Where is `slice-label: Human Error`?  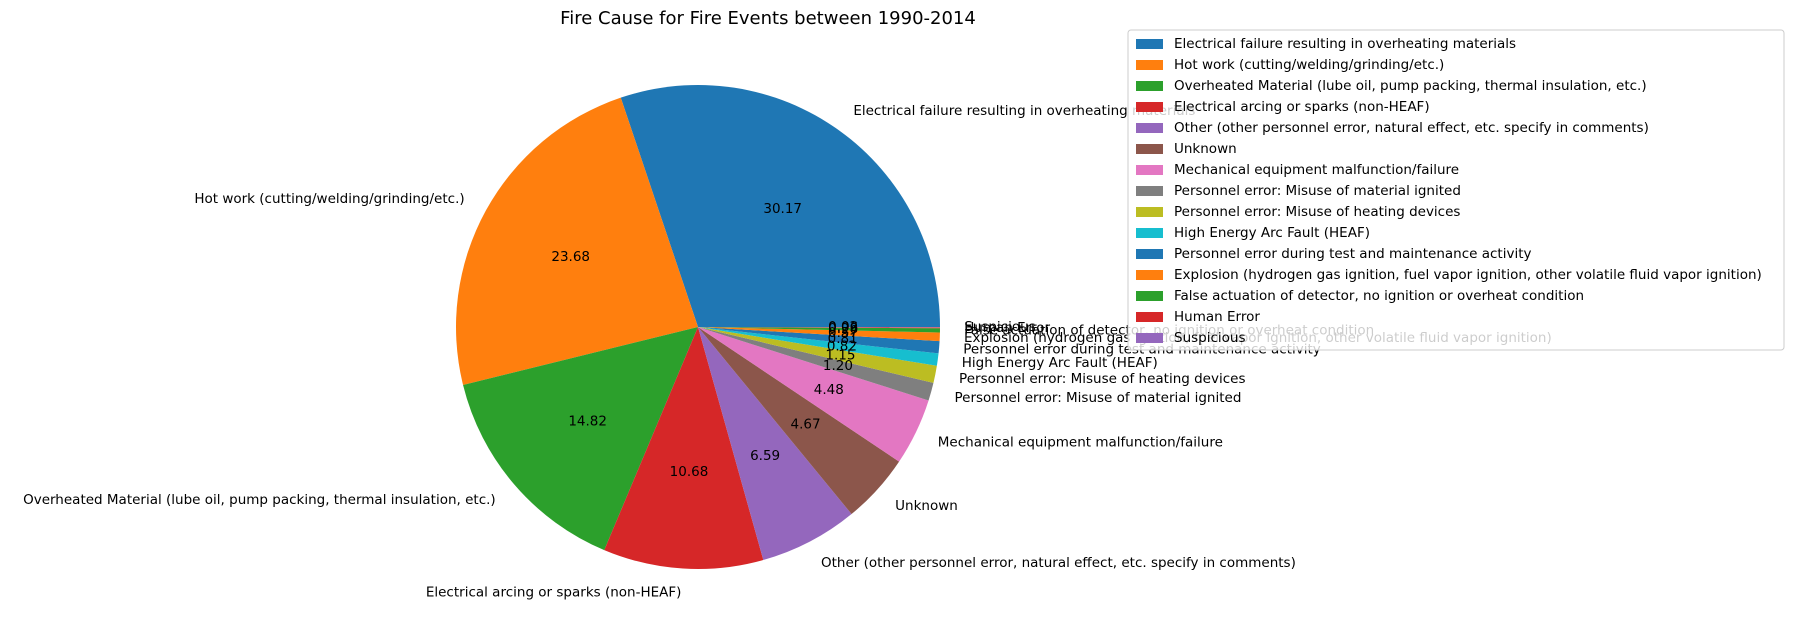 slice-label: Human Error is located at coordinates (1007, 328).